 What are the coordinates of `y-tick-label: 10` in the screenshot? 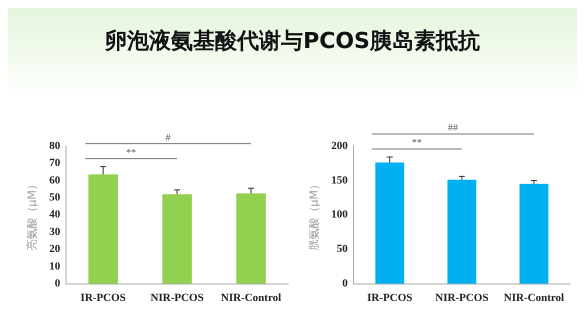 It's located at (55, 266).